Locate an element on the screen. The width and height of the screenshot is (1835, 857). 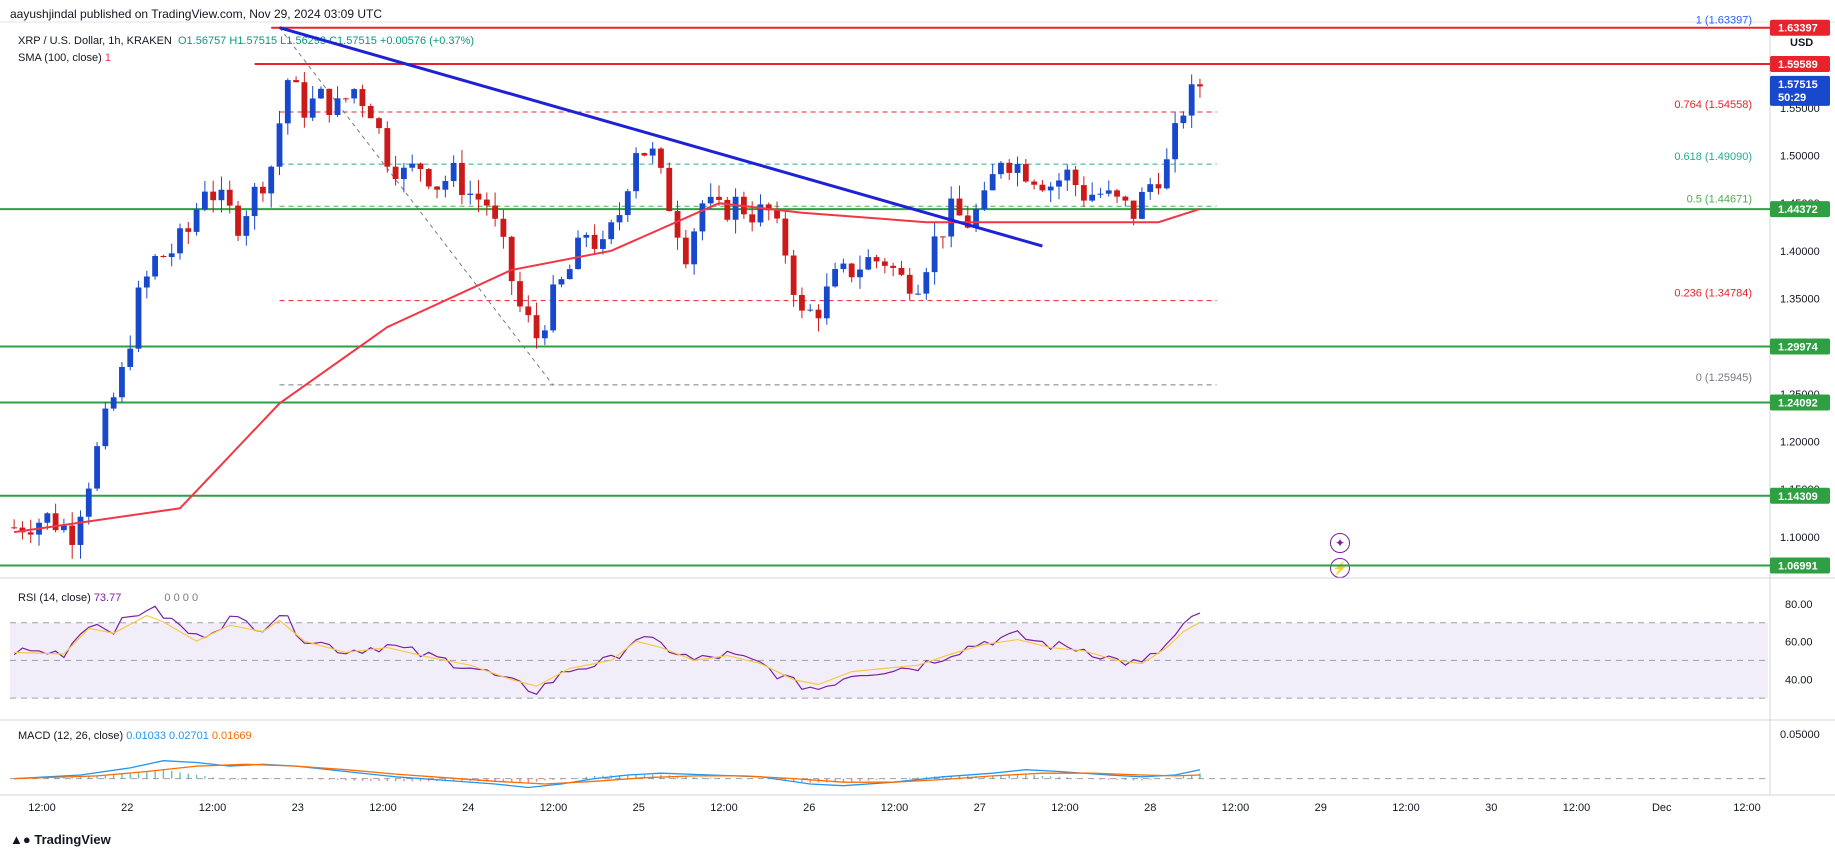
ohlc-high: H1.57515 is located at coordinates (253, 41).